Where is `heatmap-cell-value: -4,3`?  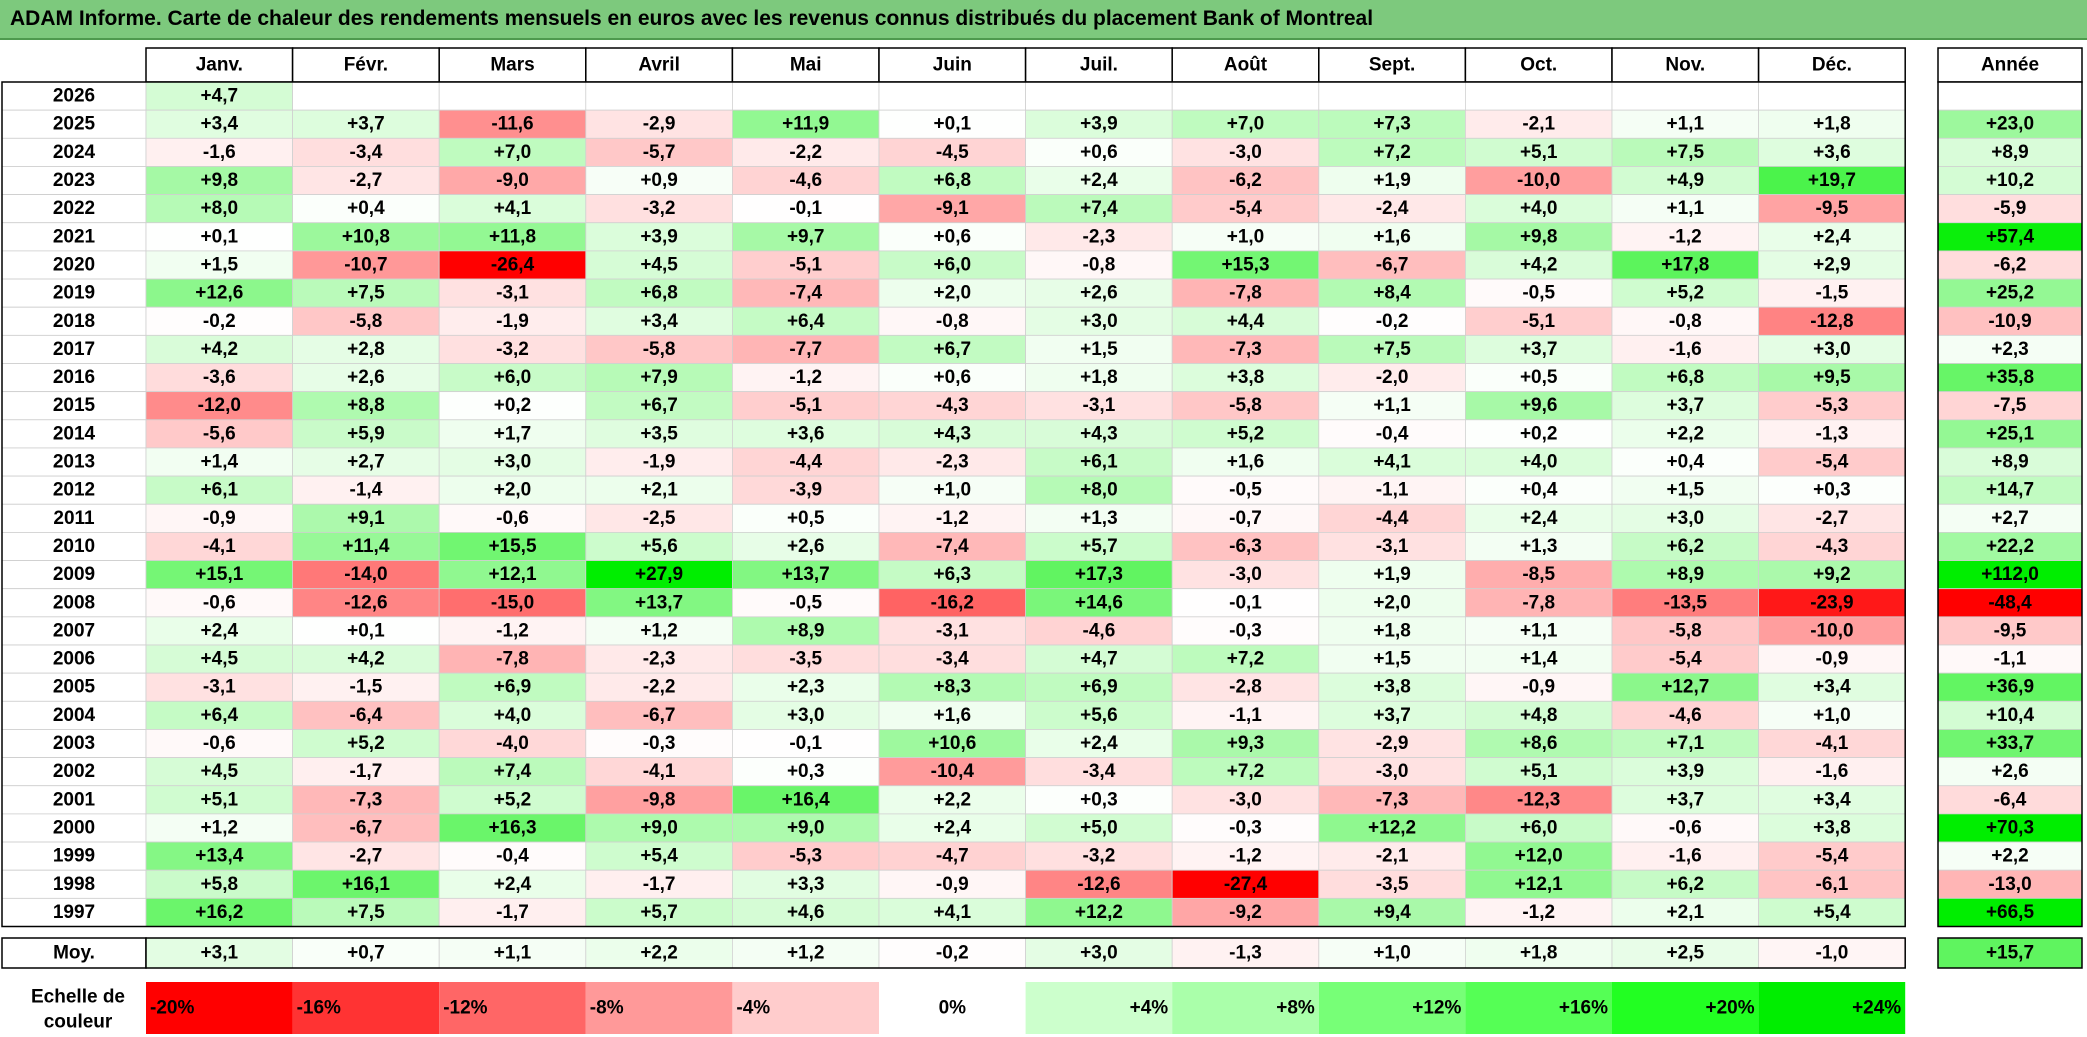
heatmap-cell-value: -4,3 is located at coordinates (1832, 546).